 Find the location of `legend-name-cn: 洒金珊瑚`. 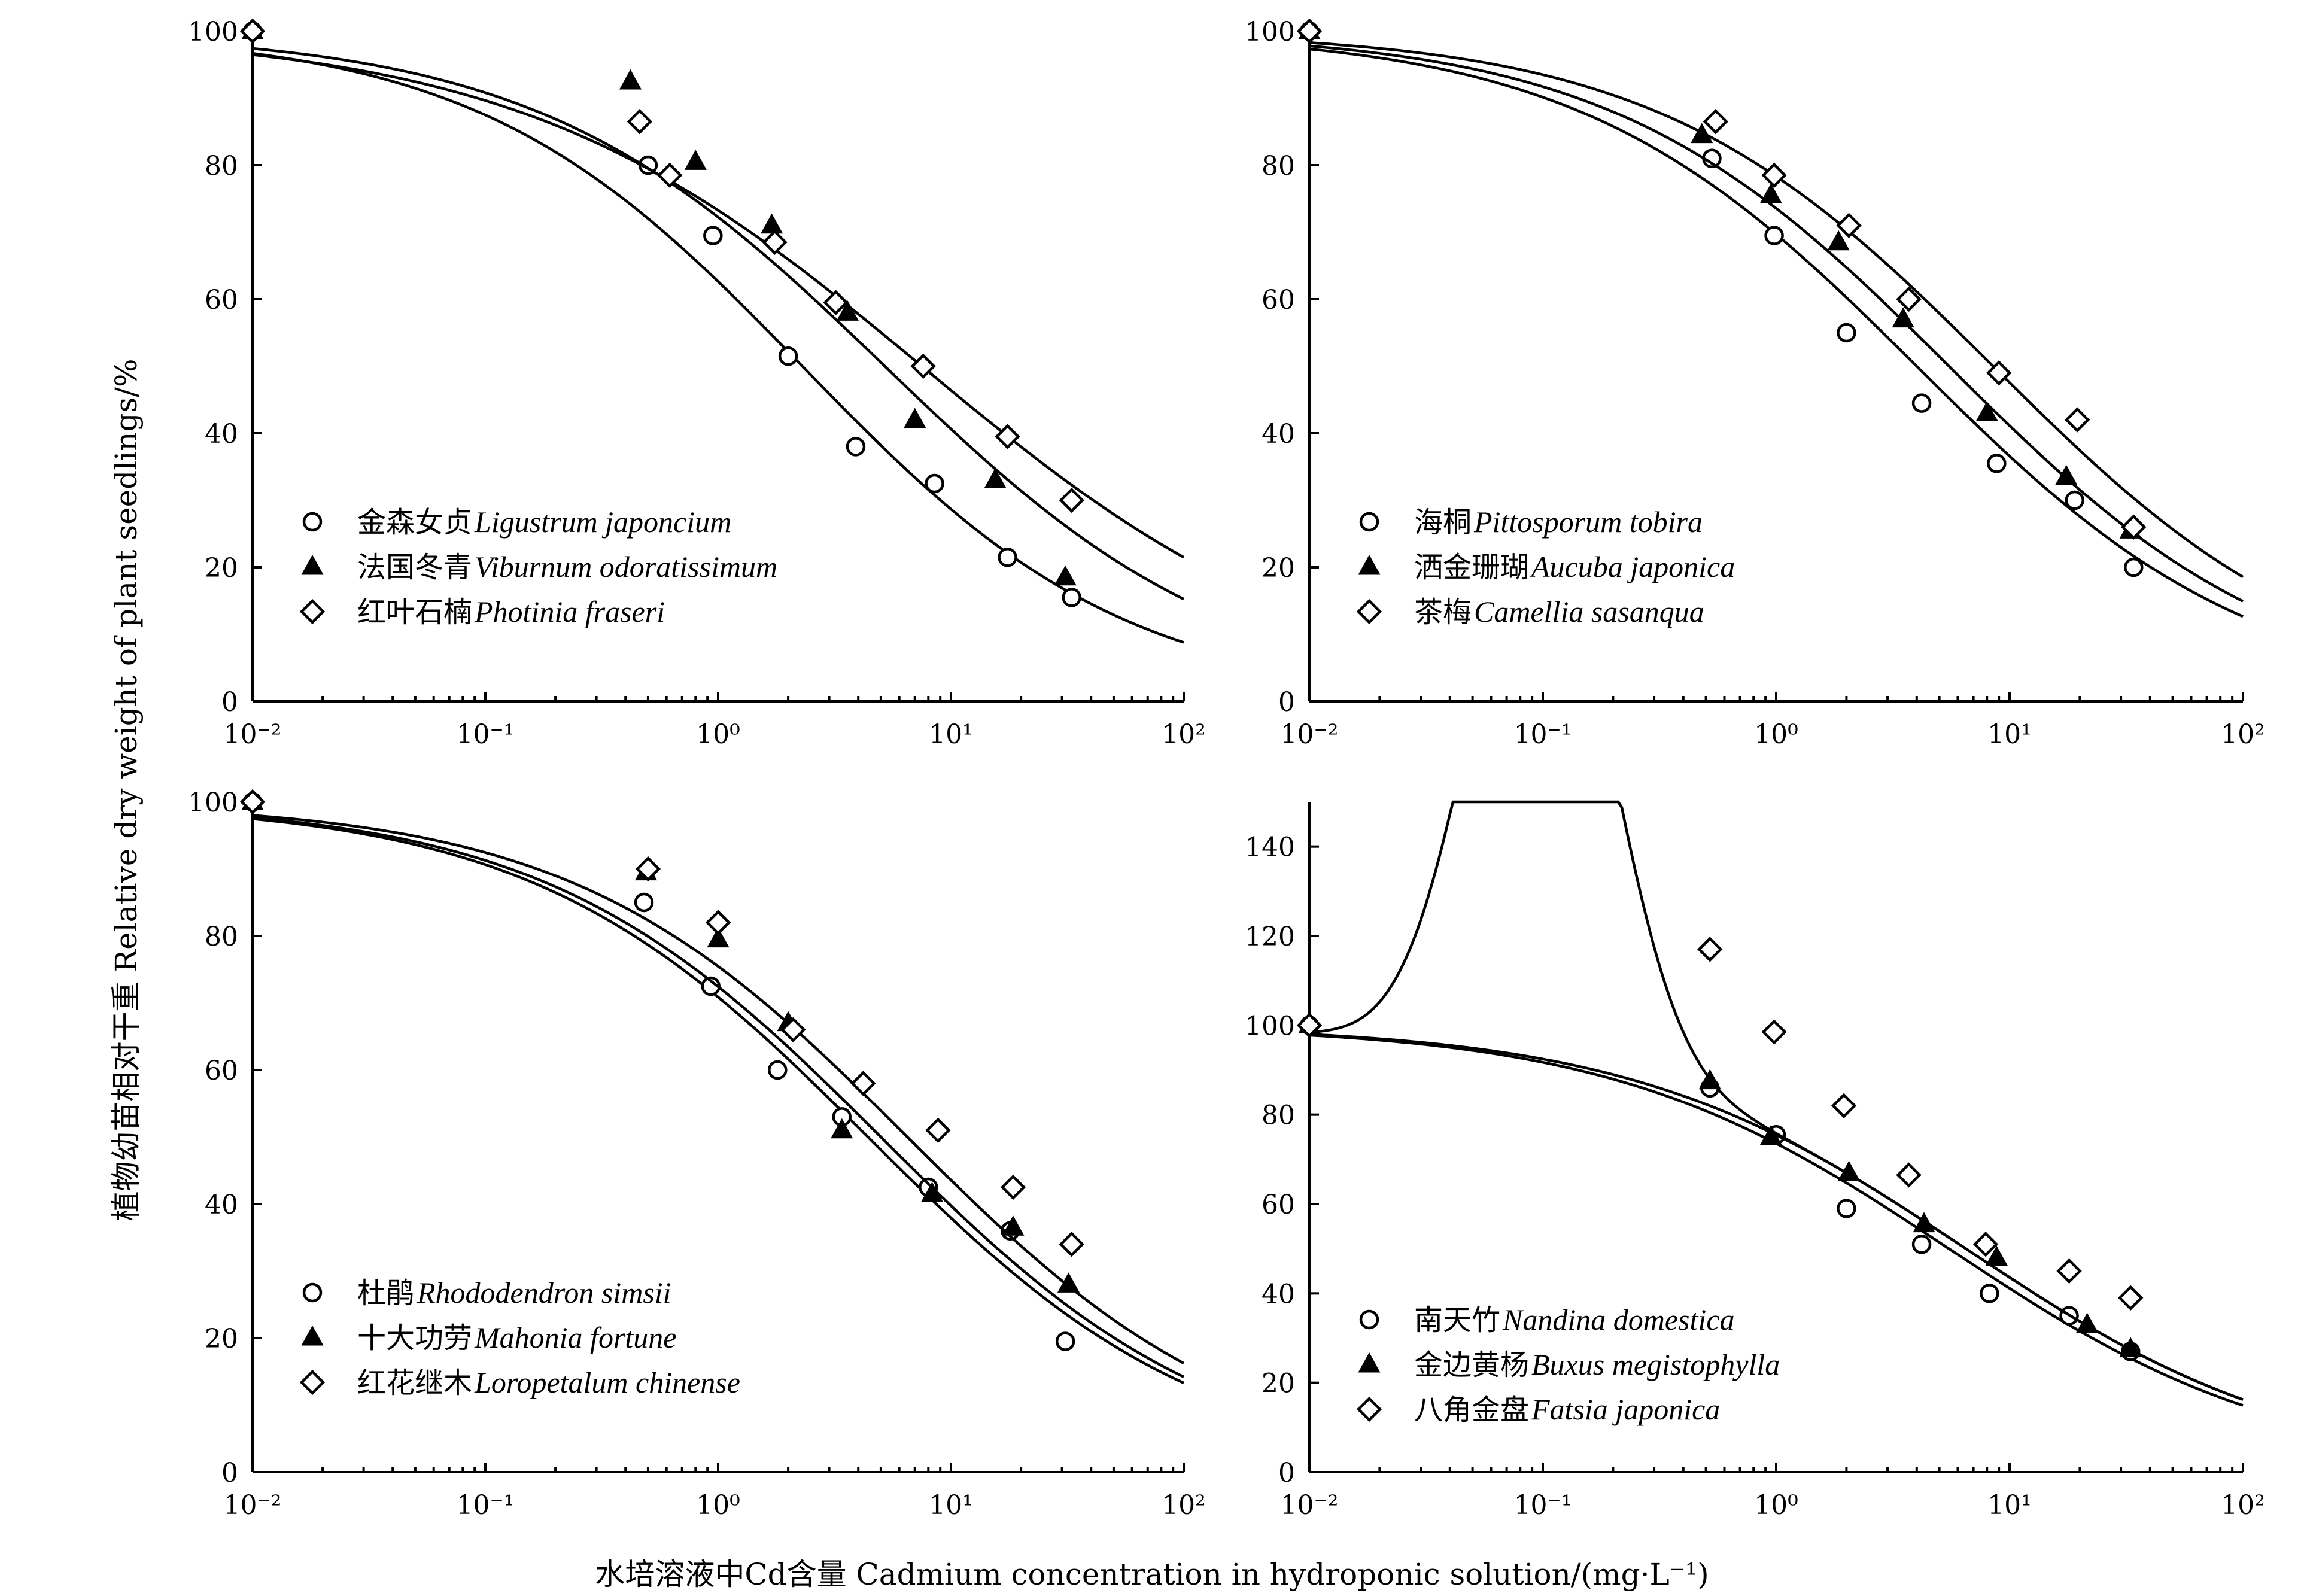

legend-name-cn: 洒金珊瑚 is located at coordinates (1471, 567).